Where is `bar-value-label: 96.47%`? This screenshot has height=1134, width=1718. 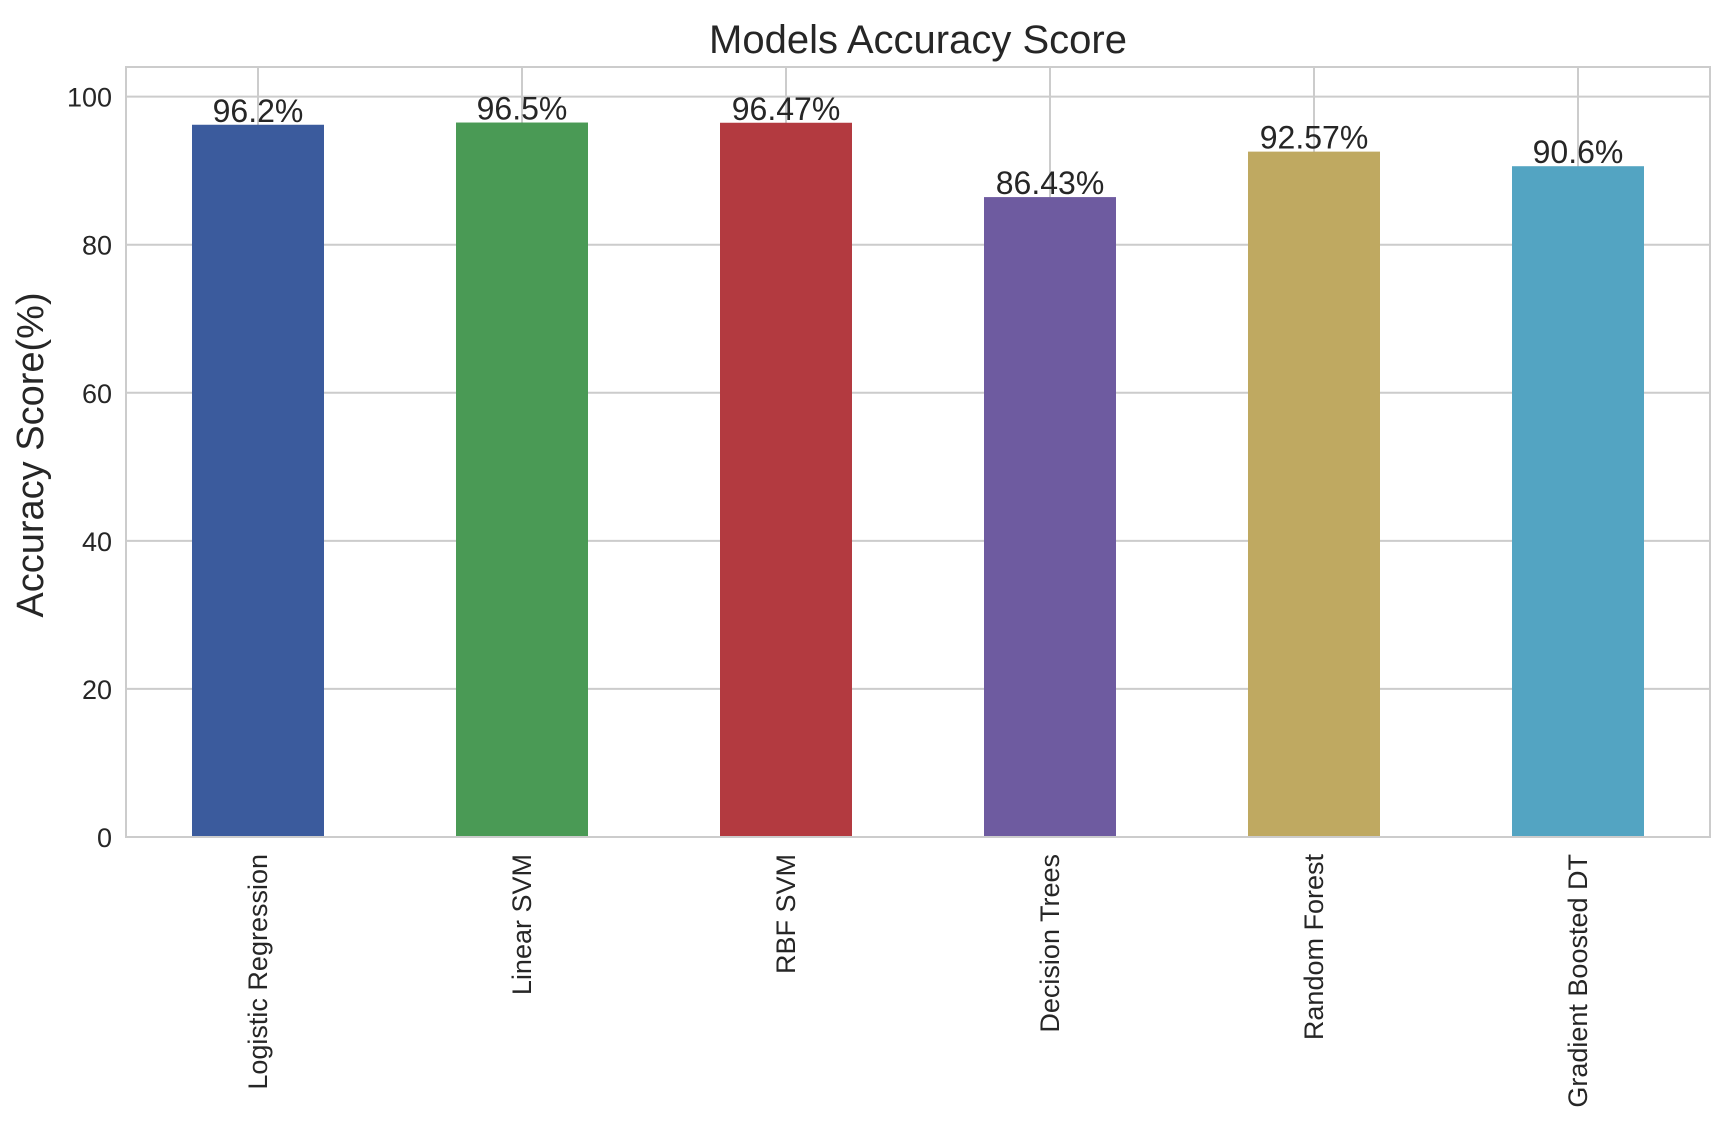 bar-value-label: 96.47% is located at coordinates (786, 109).